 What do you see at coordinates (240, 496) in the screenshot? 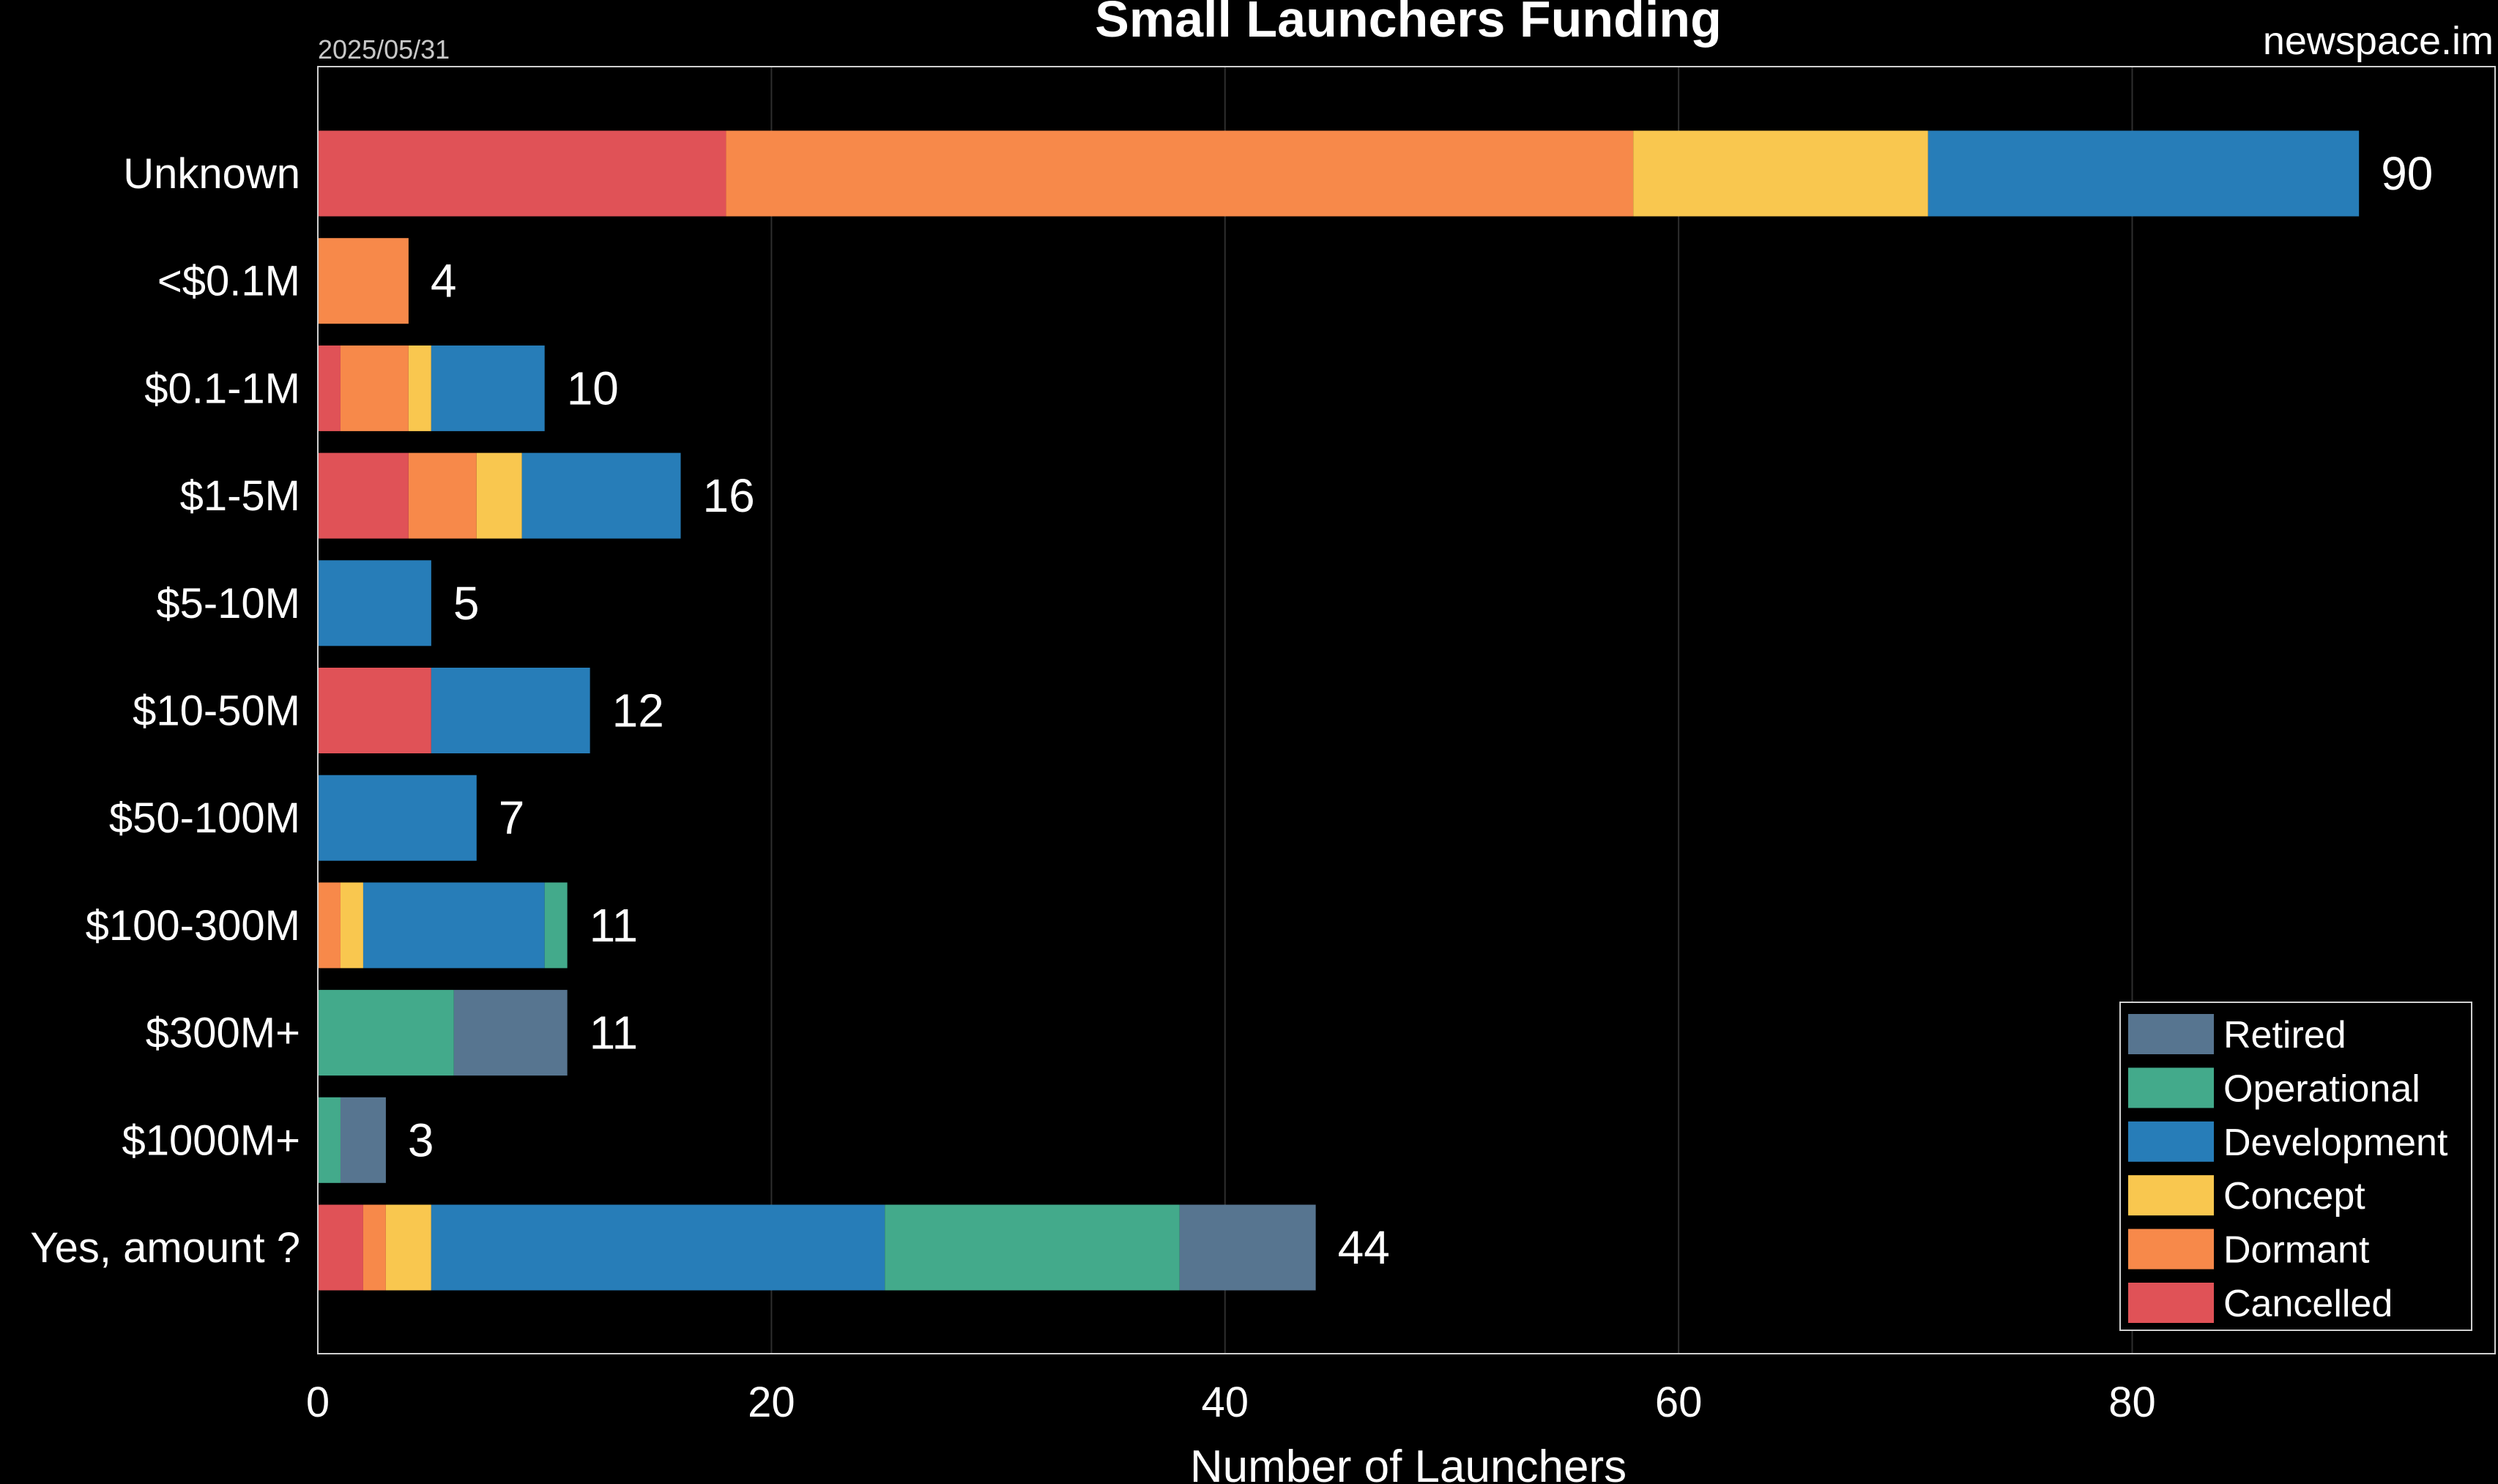
I see `category-label: $1-5M` at bounding box center [240, 496].